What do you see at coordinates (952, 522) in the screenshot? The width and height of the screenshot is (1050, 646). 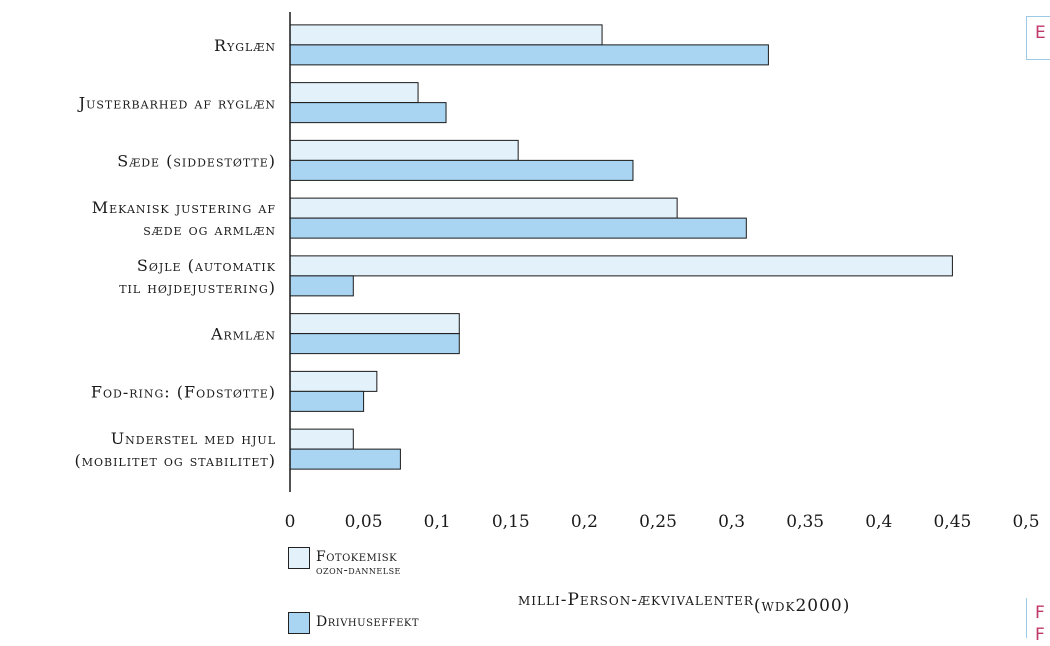 I see `x-tick-label-9: 0,45` at bounding box center [952, 522].